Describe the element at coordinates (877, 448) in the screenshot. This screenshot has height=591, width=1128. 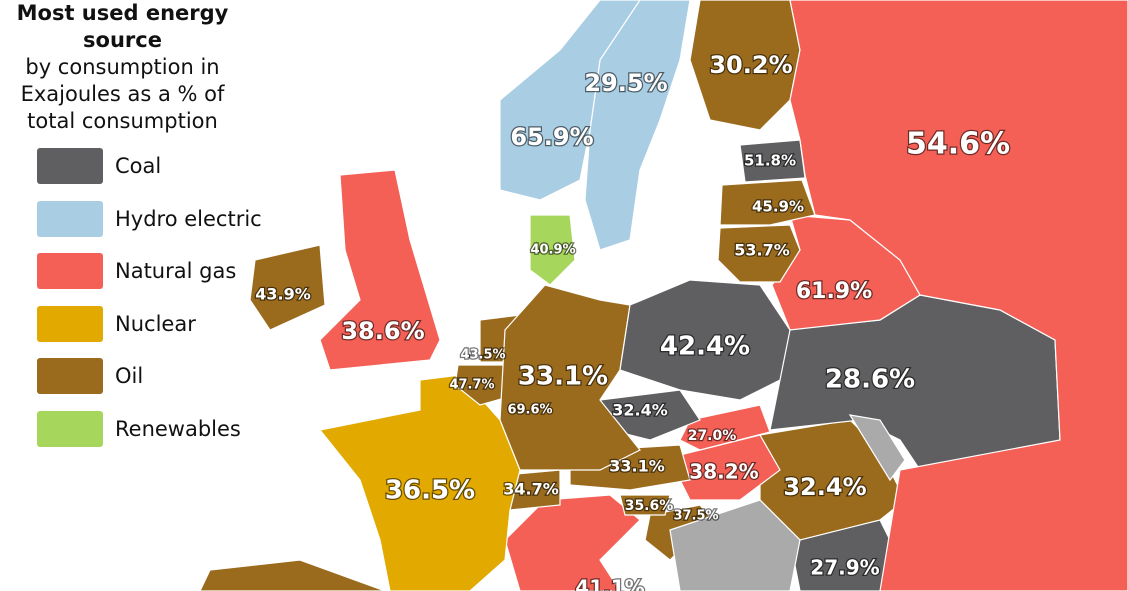
I see `moldova` at that location.